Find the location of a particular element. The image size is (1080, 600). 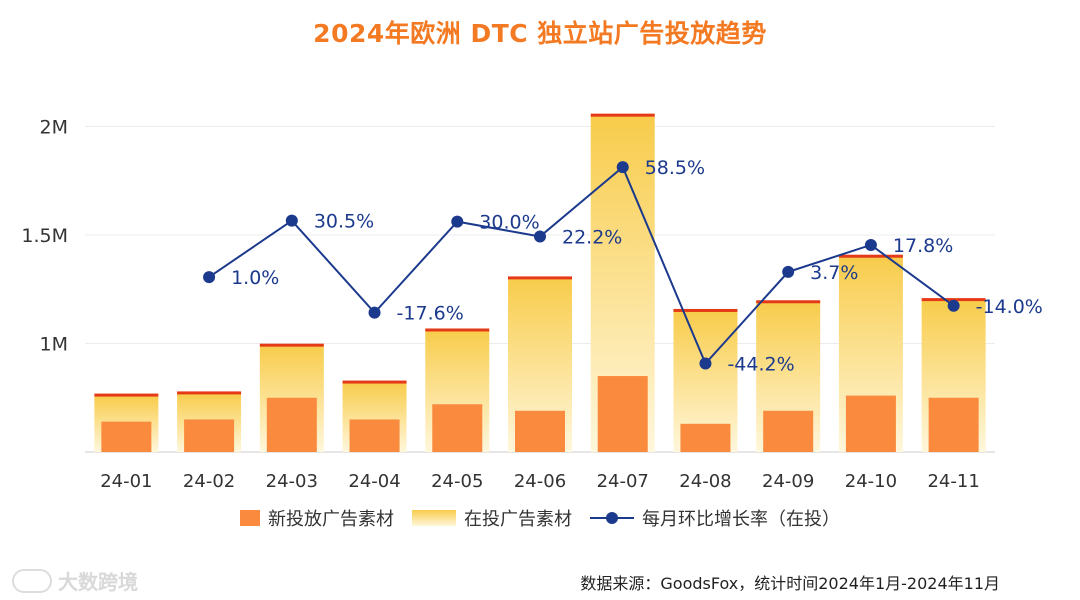

chart-legend: 新投放广告素材 在投广告素材 每月环比增长率（在投） is located at coordinates (540, 518).